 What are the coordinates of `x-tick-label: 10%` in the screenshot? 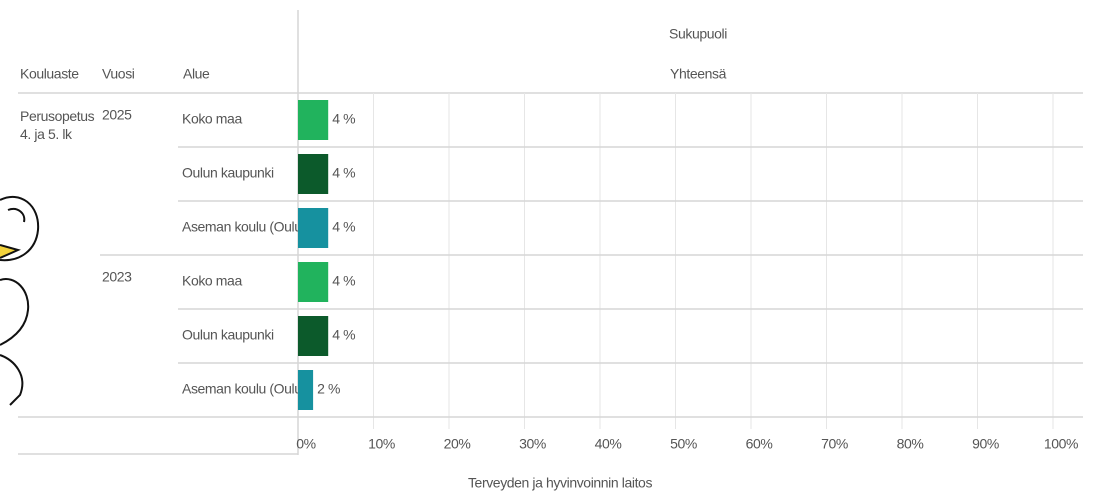 It's located at (381, 444).